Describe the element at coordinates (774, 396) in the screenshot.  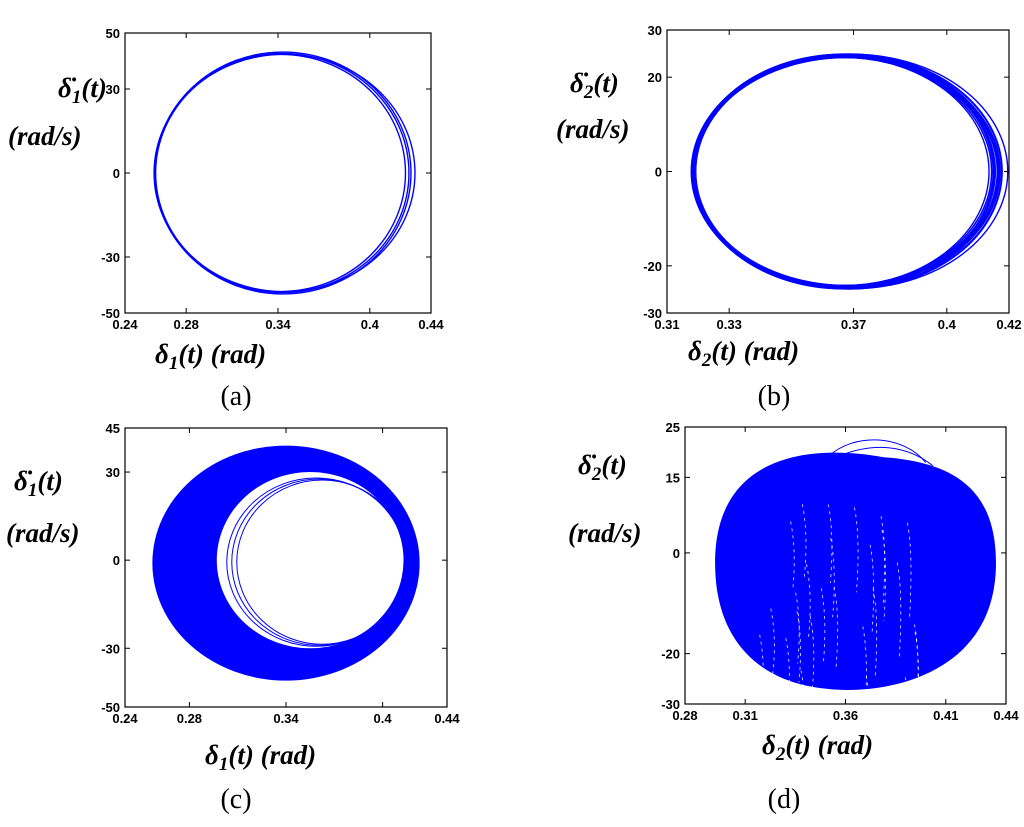
I see `caption-b: (b)` at that location.